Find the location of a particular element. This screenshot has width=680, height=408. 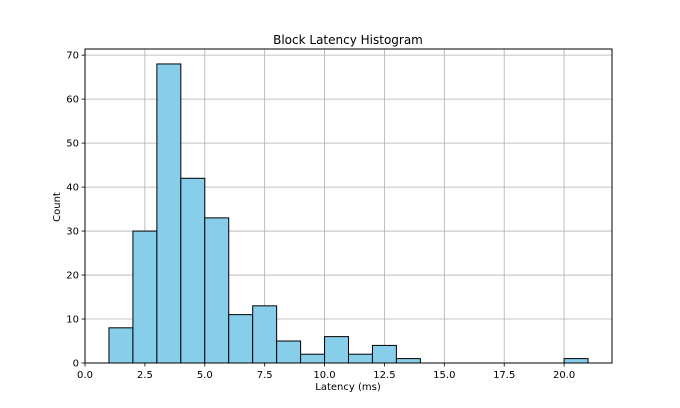

y-tick-label: 30 is located at coordinates (72, 232).